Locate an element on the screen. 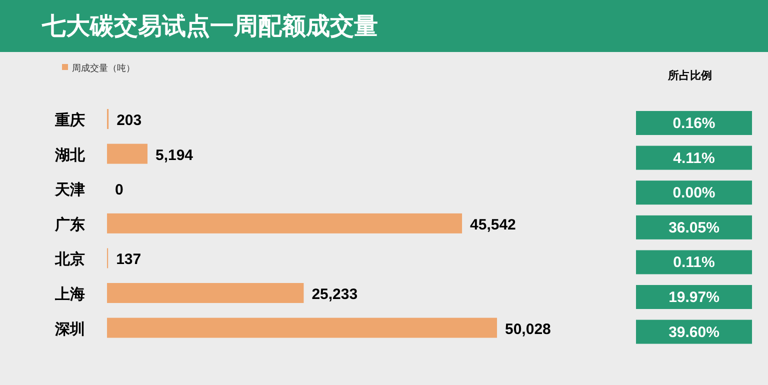  data-label: 5,194 is located at coordinates (174, 155).